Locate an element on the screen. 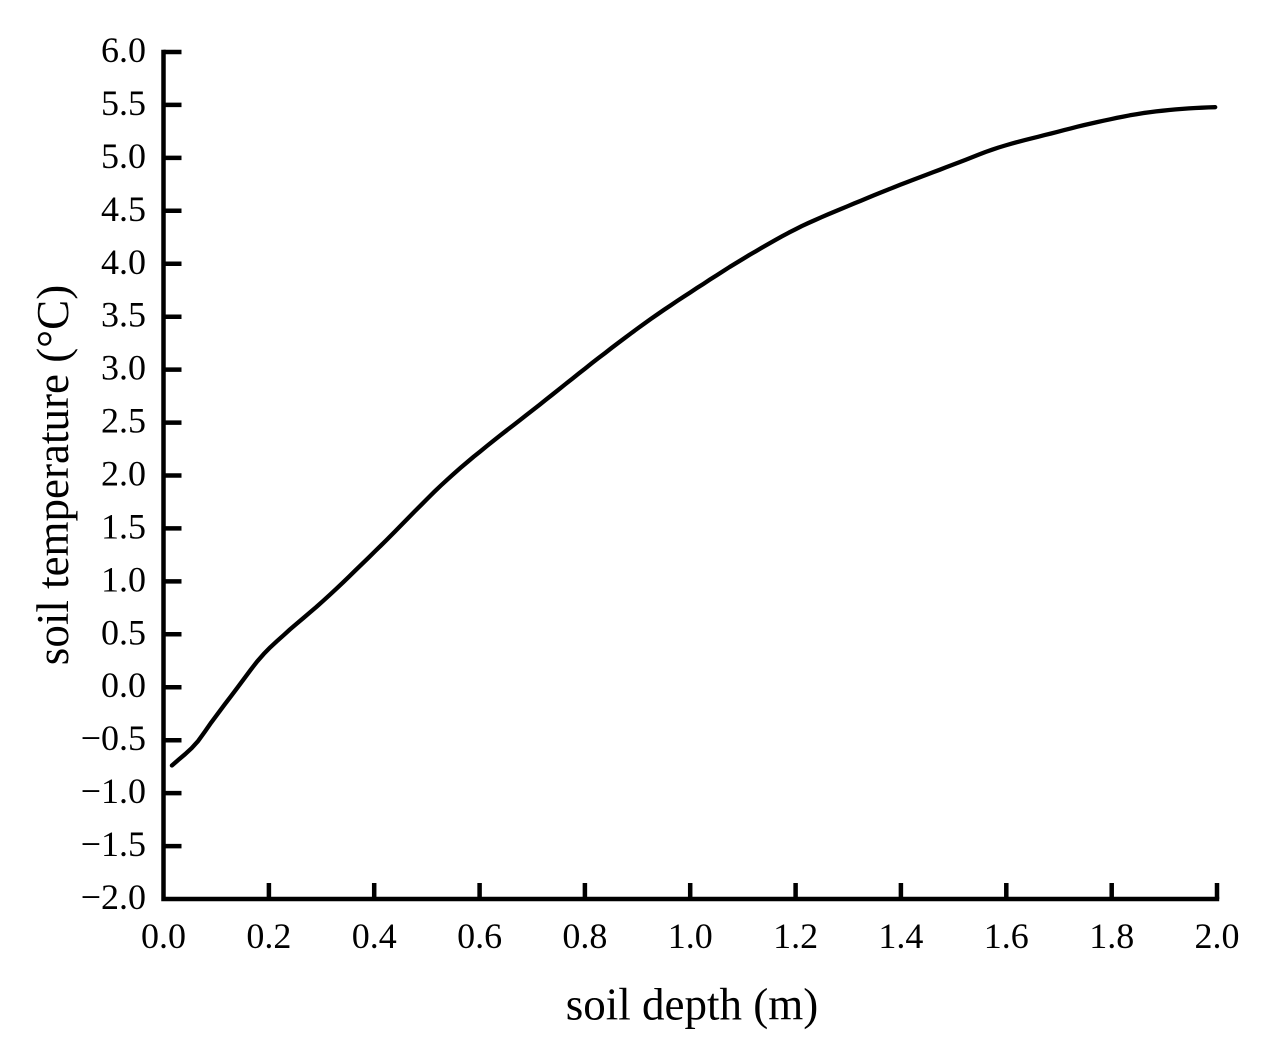  svg-text: soil temperature (°C) is located at coordinates (53, 475).